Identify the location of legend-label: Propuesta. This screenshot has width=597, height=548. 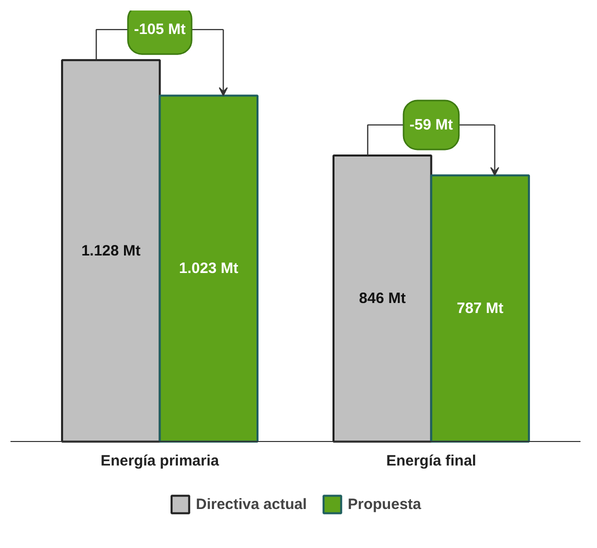
(385, 504).